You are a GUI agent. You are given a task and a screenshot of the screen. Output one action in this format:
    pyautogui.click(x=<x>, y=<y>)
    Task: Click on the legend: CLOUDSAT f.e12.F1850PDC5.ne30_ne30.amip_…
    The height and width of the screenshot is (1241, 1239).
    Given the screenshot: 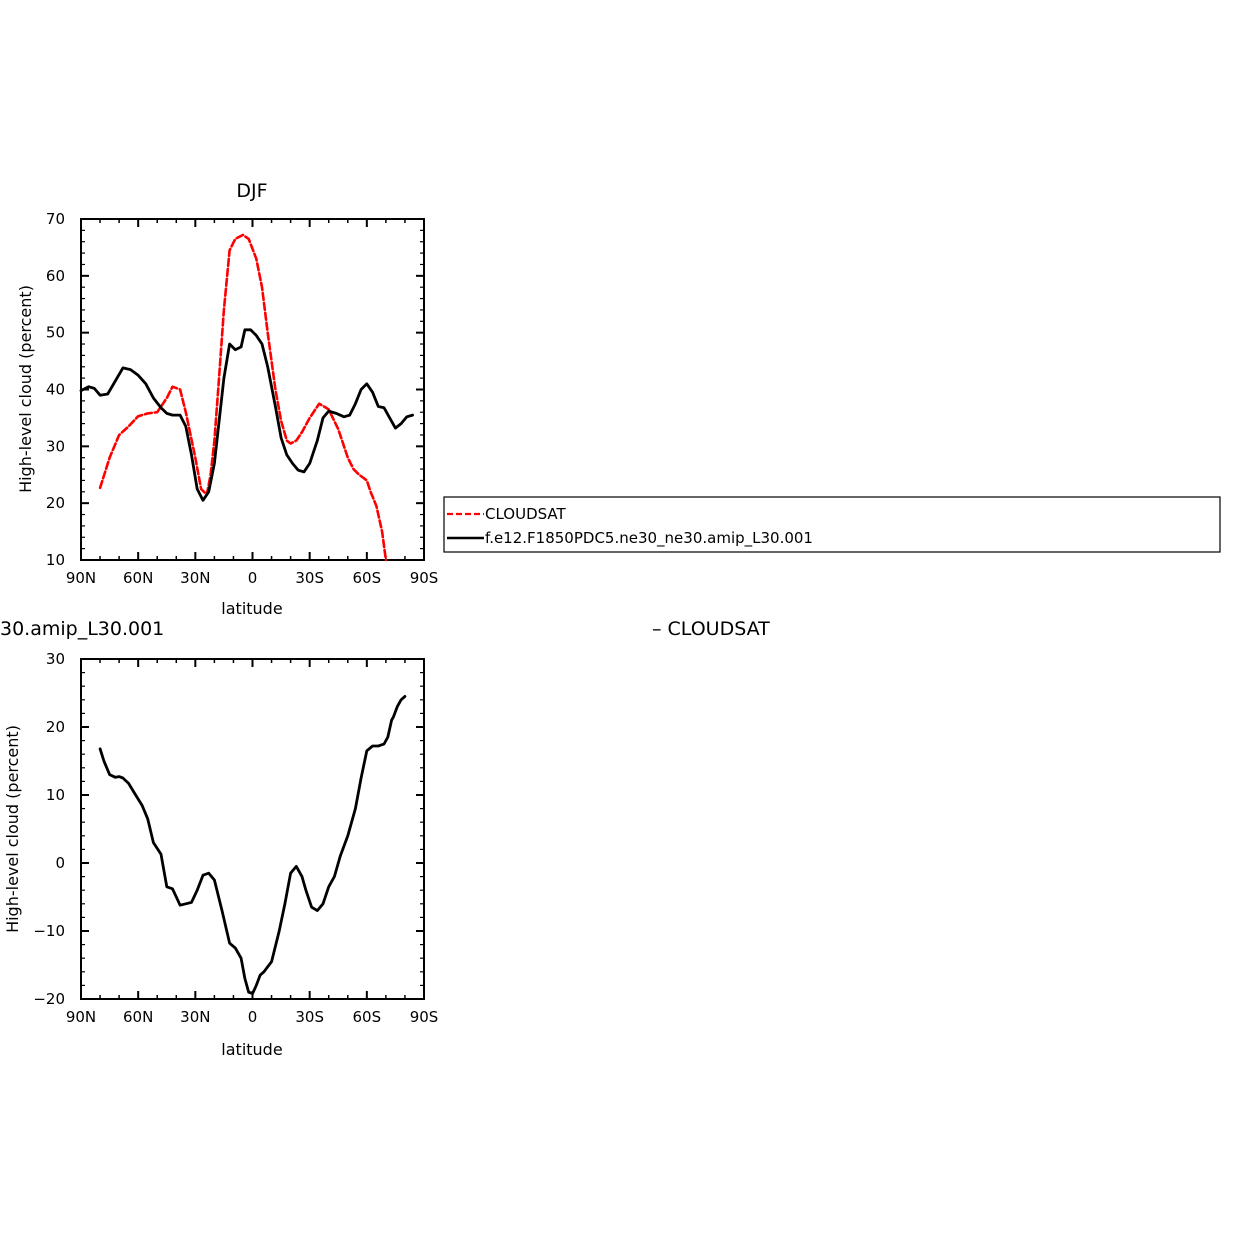 What is the action you would take?
    pyautogui.click(x=832, y=524)
    